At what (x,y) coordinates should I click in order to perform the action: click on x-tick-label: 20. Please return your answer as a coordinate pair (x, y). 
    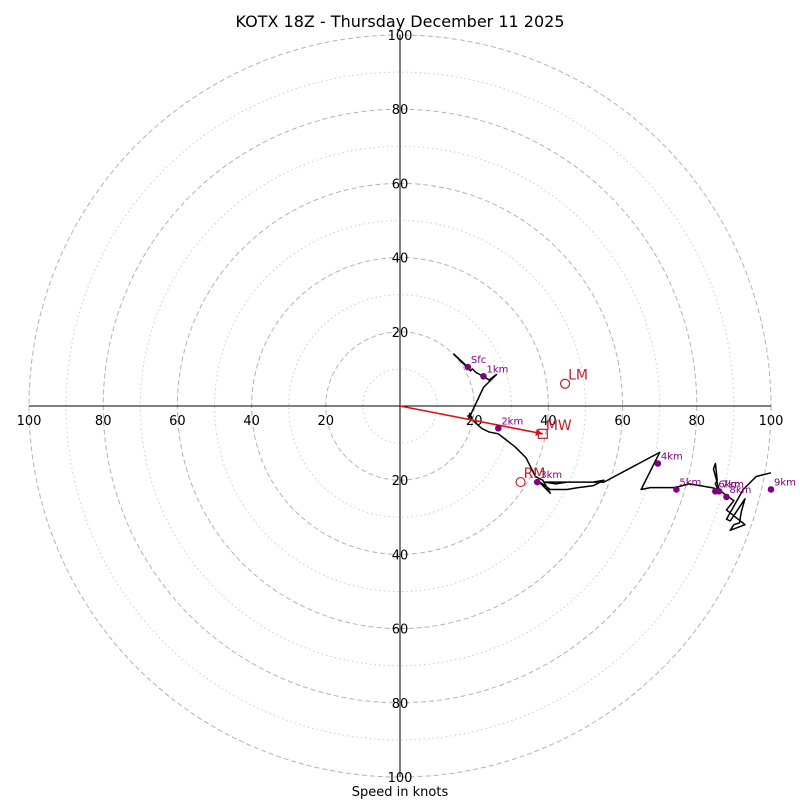
    Looking at the image, I should click on (326, 421).